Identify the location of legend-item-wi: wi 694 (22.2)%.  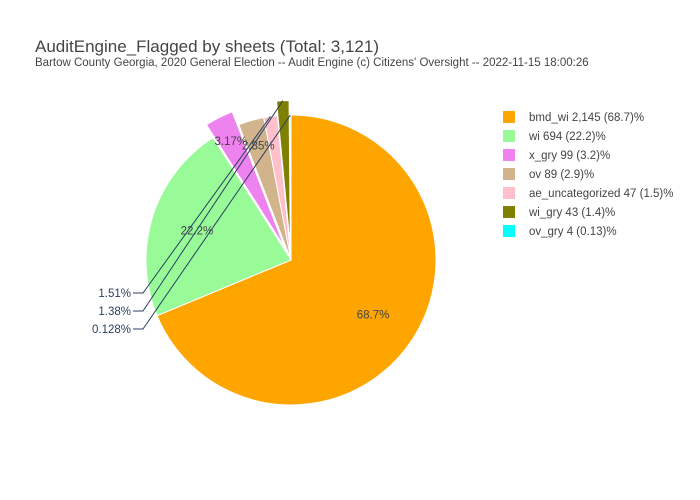
(554, 136).